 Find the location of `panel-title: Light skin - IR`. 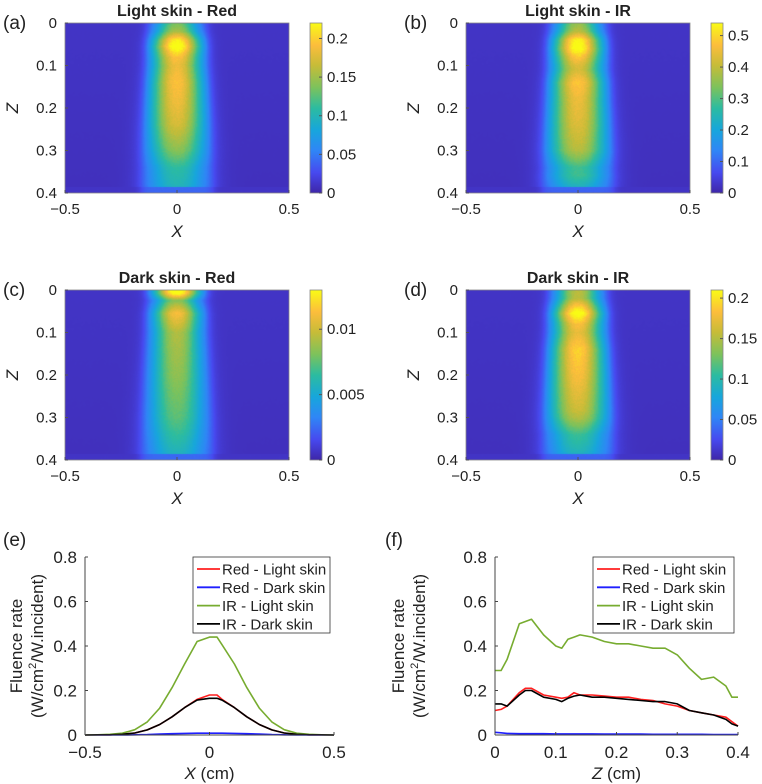

panel-title: Light skin - IR is located at coordinates (578, 11).